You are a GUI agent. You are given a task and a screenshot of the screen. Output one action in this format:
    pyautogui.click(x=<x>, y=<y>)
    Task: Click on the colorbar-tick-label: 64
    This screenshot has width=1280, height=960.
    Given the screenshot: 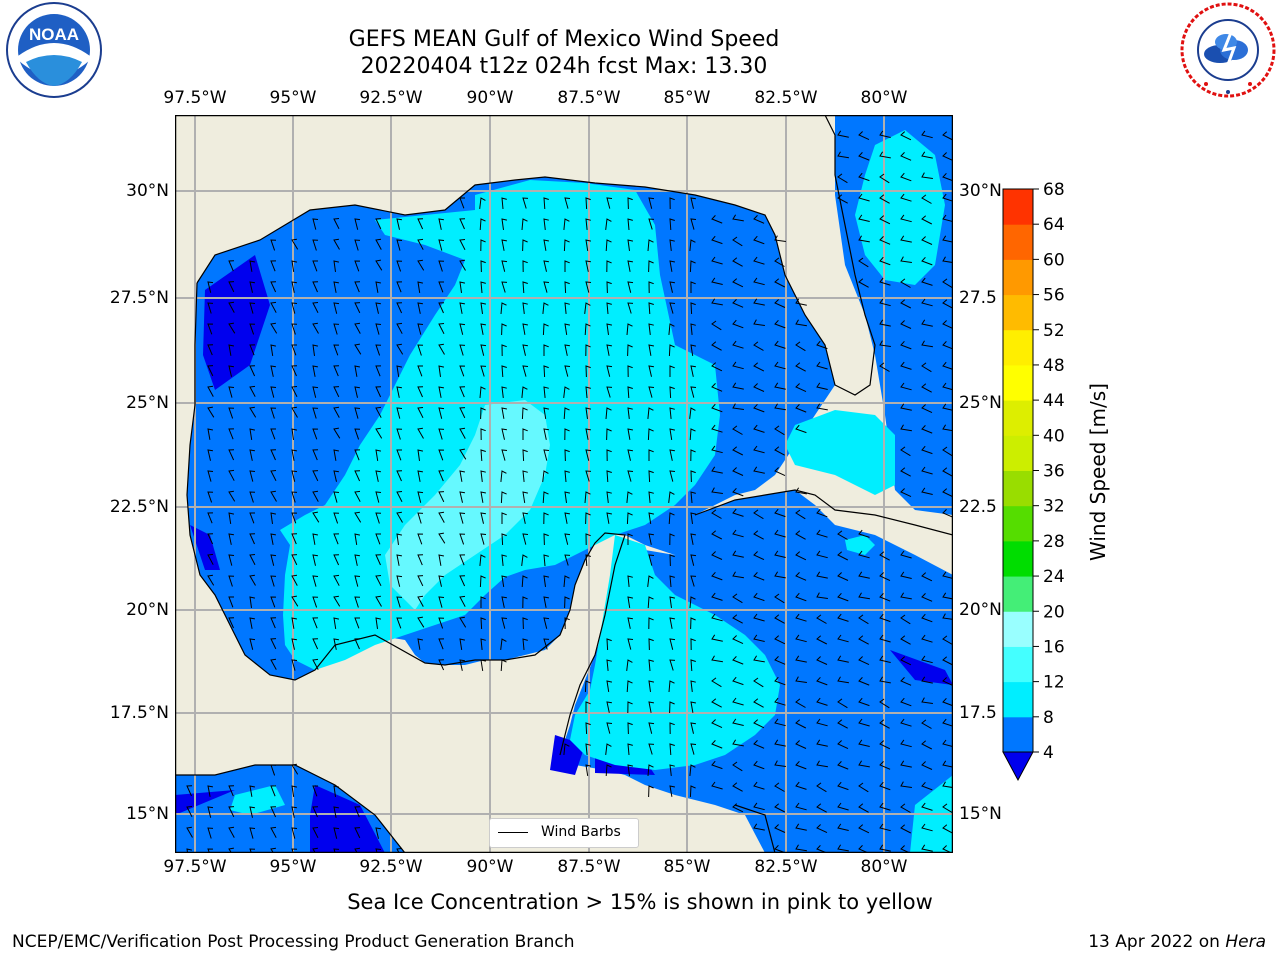 What is the action you would take?
    pyautogui.click(x=1054, y=225)
    